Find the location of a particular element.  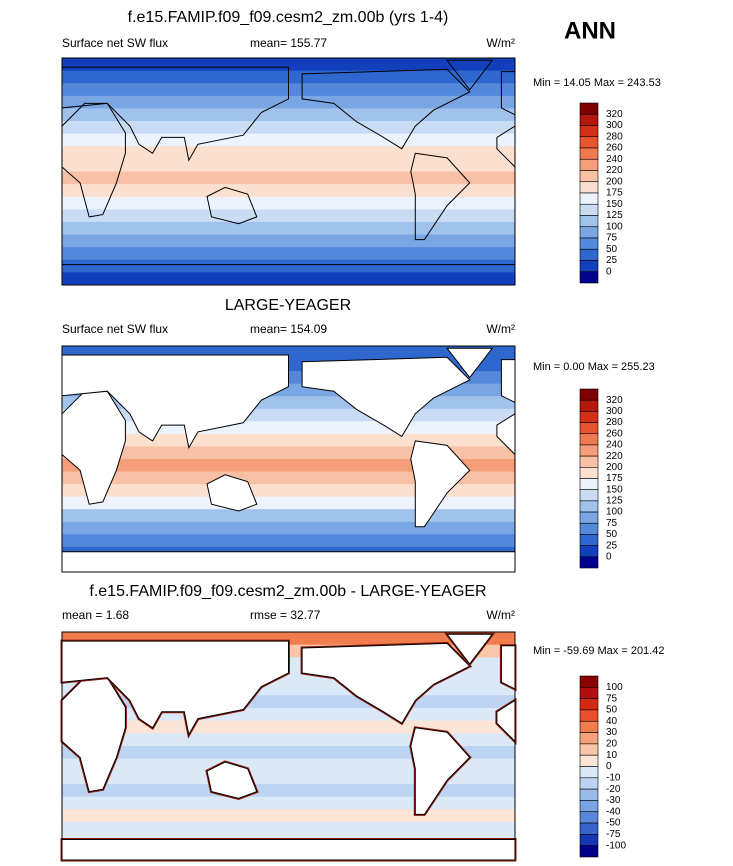

colorbar-label: 260 is located at coordinates (614, 148).